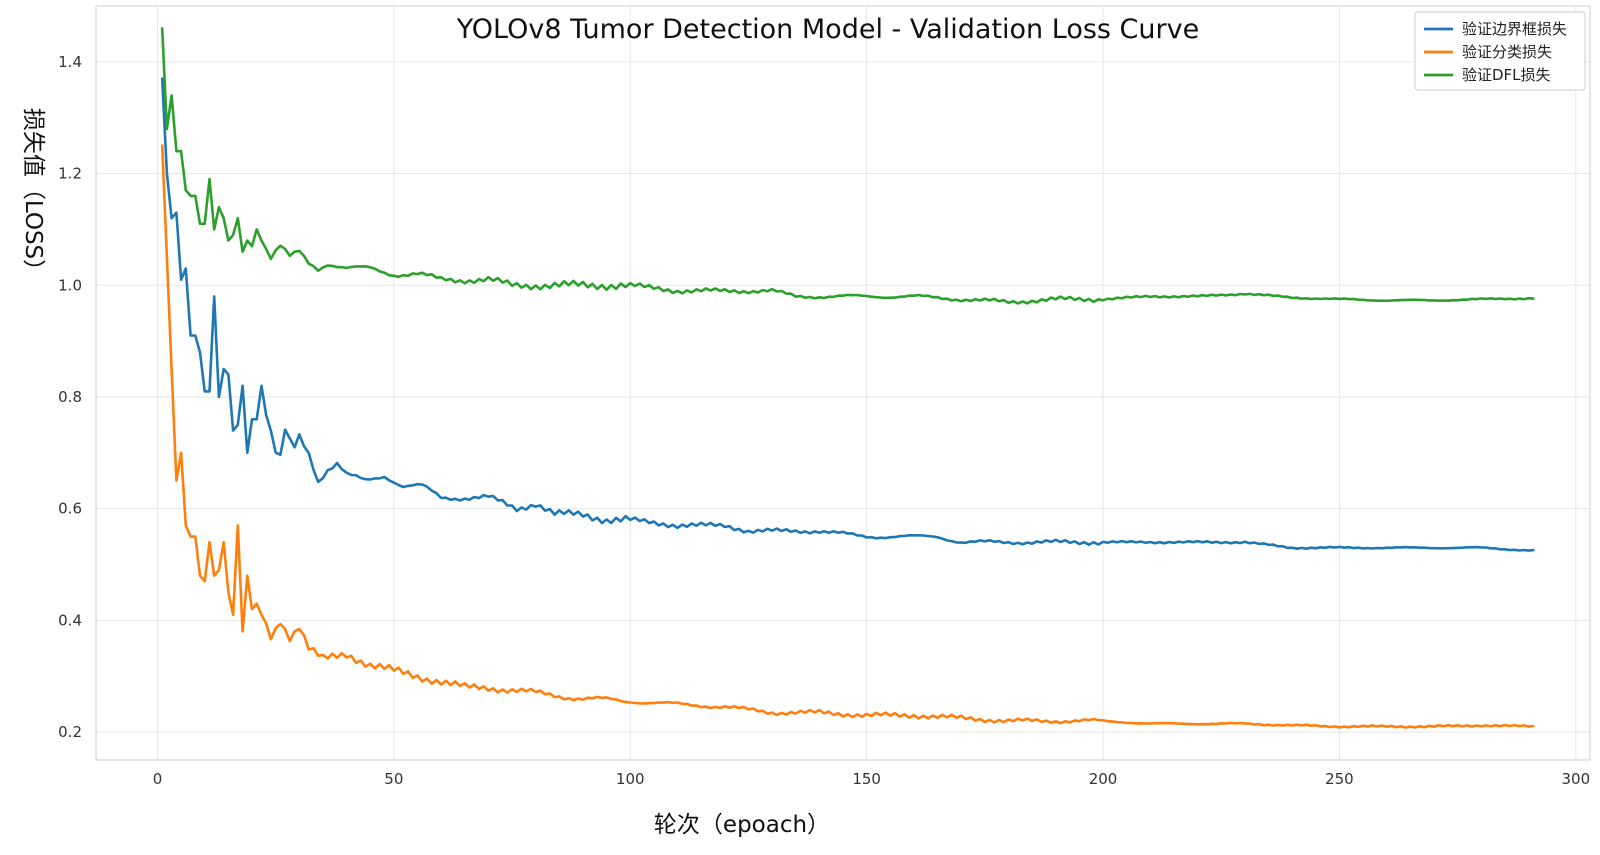 This screenshot has height=855, width=1600. Describe the element at coordinates (70, 620) in the screenshot. I see `y-tick-label: 0.4` at that location.